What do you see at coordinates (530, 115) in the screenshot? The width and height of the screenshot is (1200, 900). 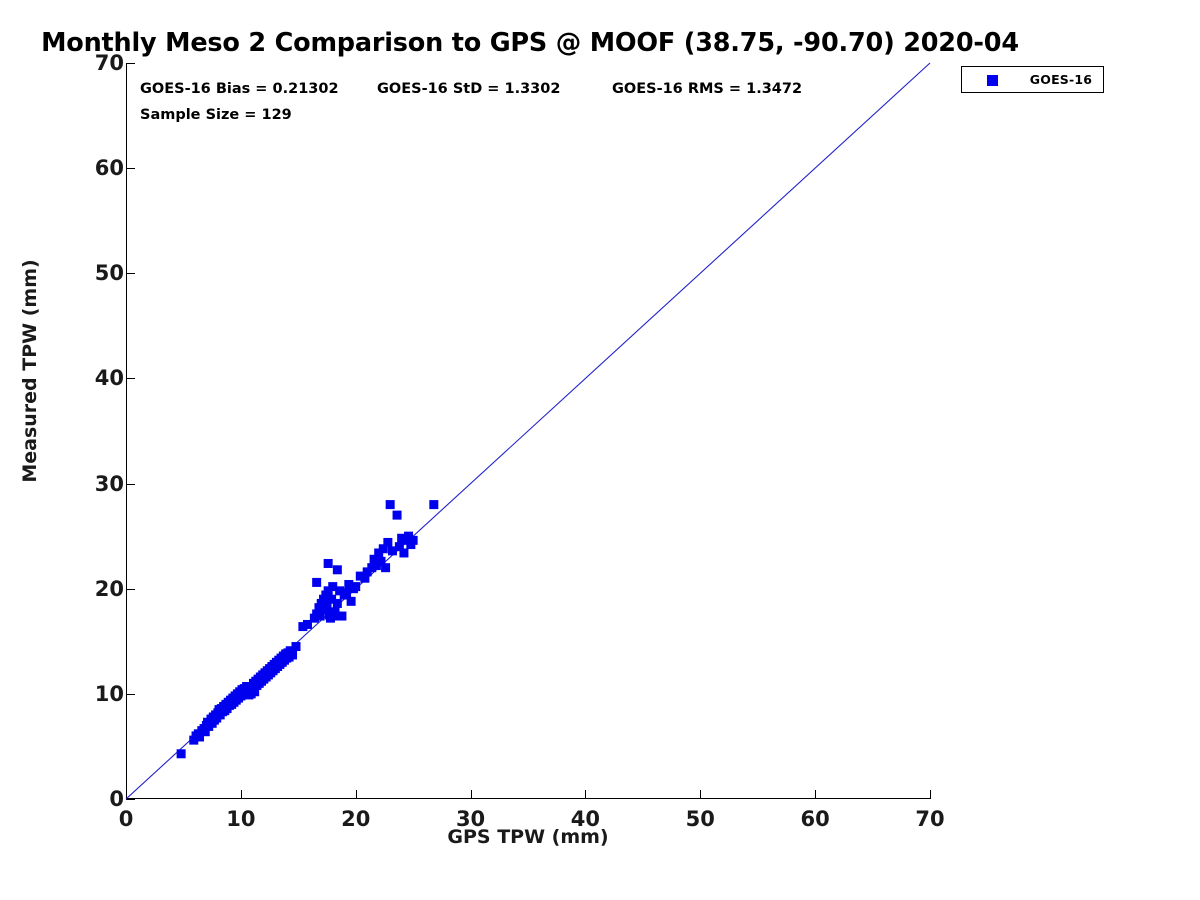 I see `statistics-row-2: Sample Size = 129` at bounding box center [530, 115].